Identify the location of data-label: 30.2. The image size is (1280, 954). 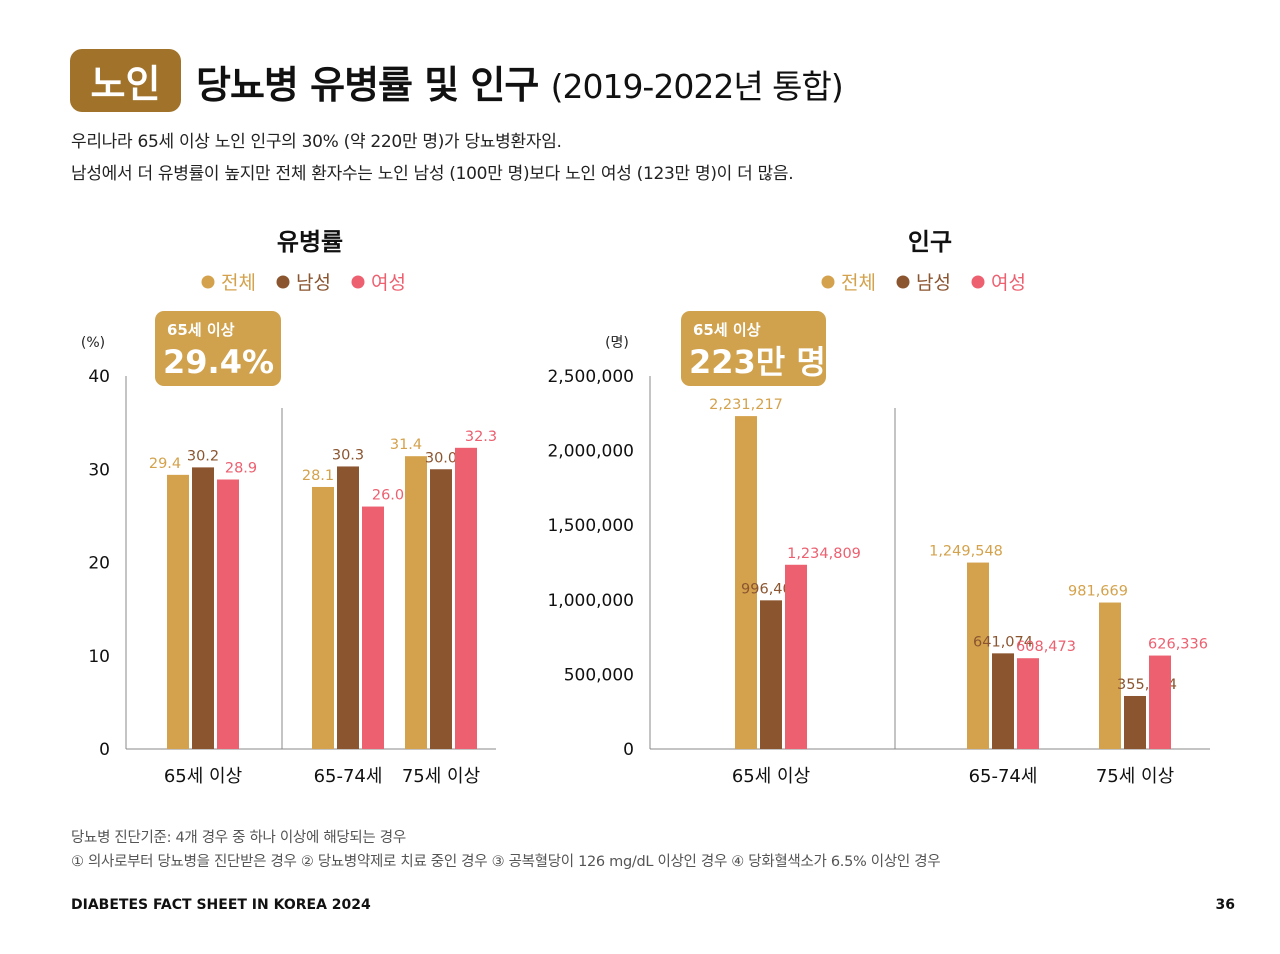
(203, 456).